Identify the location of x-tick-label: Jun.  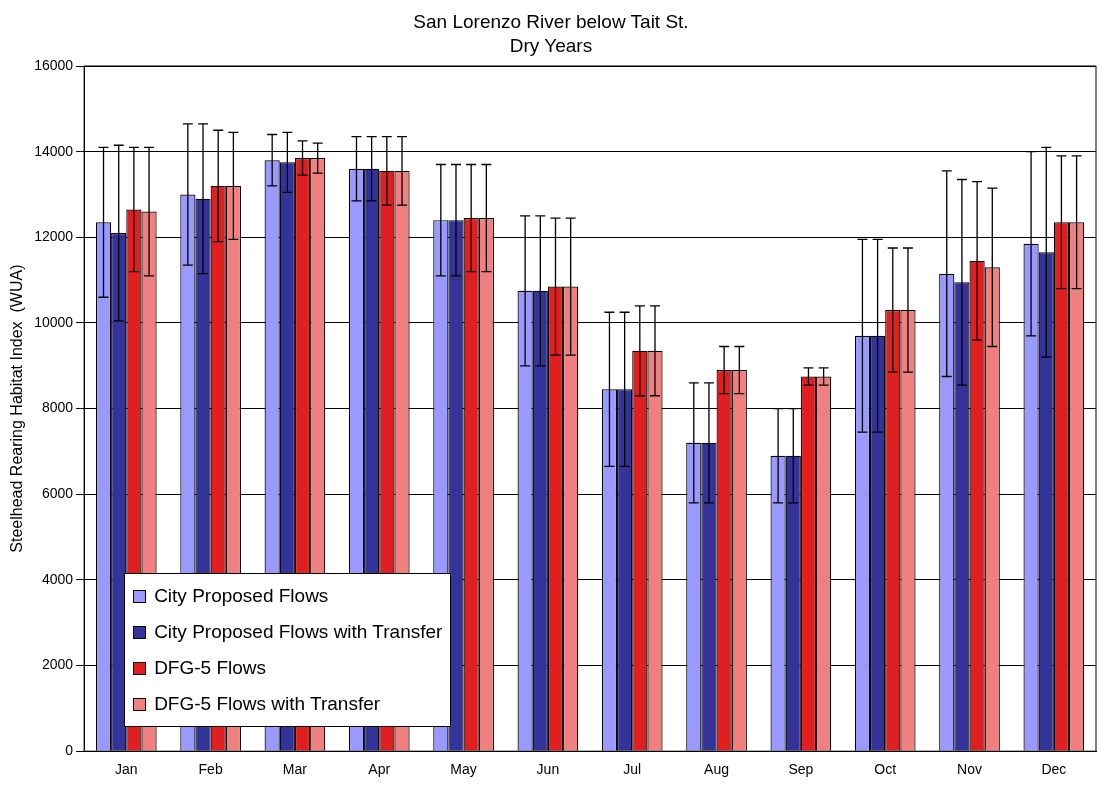
(548, 769).